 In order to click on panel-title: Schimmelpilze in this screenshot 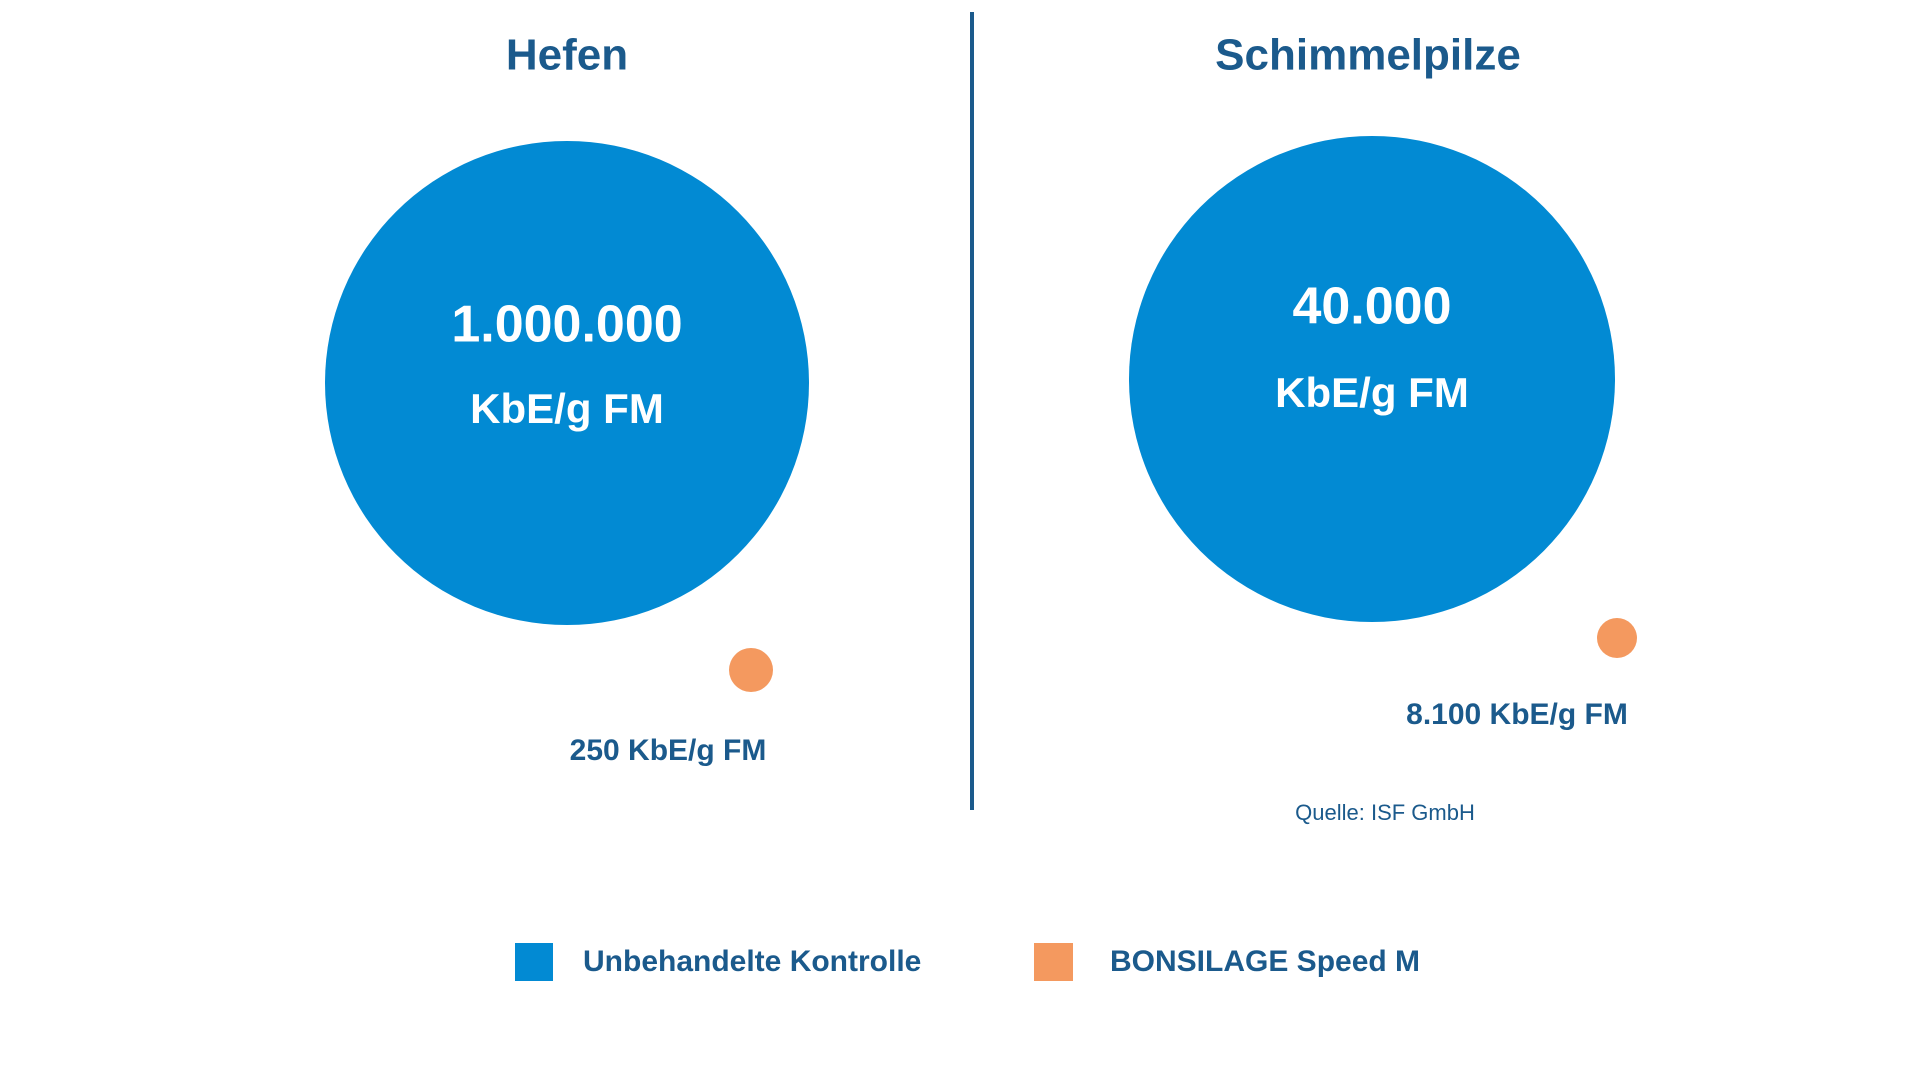, I will do `click(1368, 55)`.